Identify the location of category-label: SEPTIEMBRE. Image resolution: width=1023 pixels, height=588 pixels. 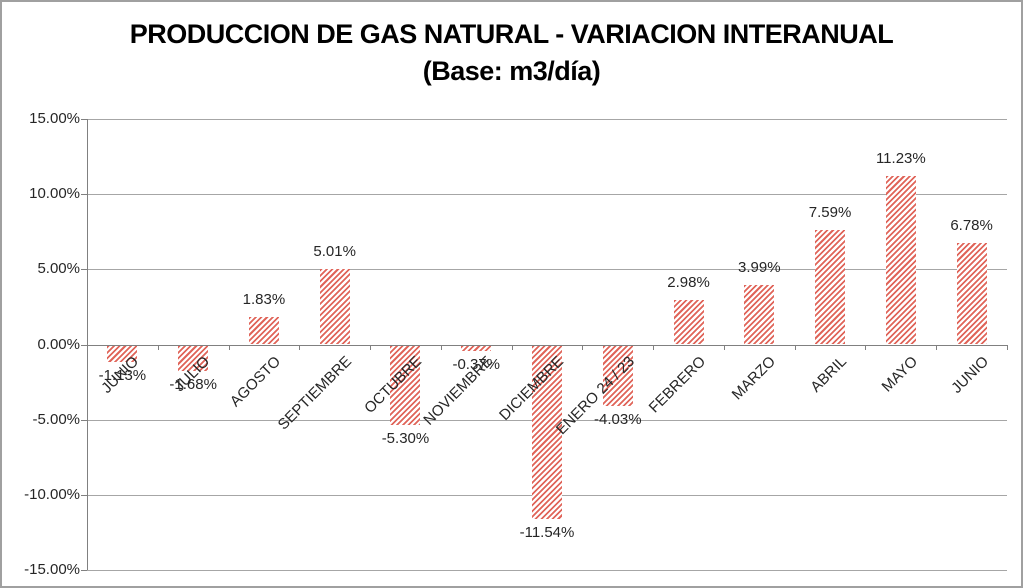
(314, 393).